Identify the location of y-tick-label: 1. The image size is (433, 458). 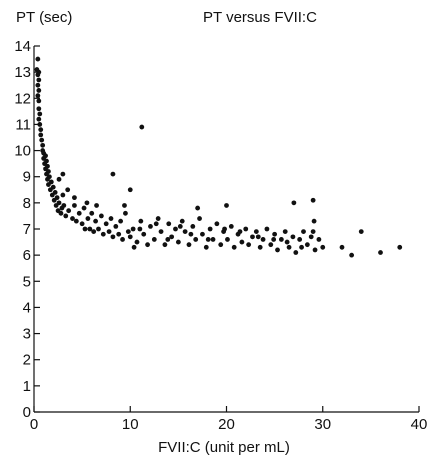
(27, 386).